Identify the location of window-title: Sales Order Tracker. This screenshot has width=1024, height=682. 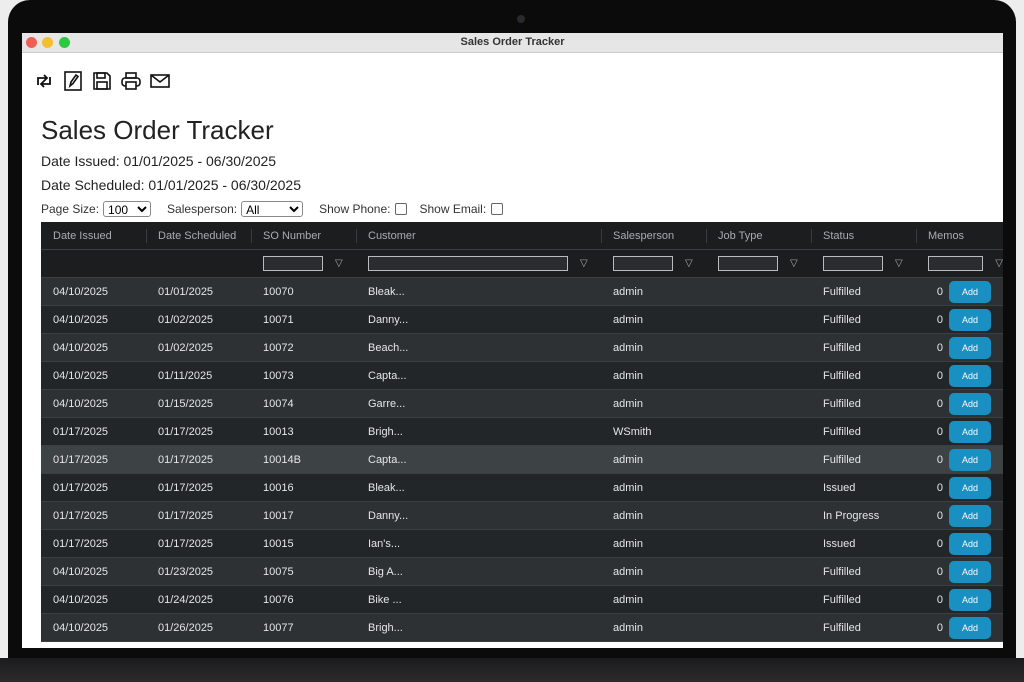
(512, 42).